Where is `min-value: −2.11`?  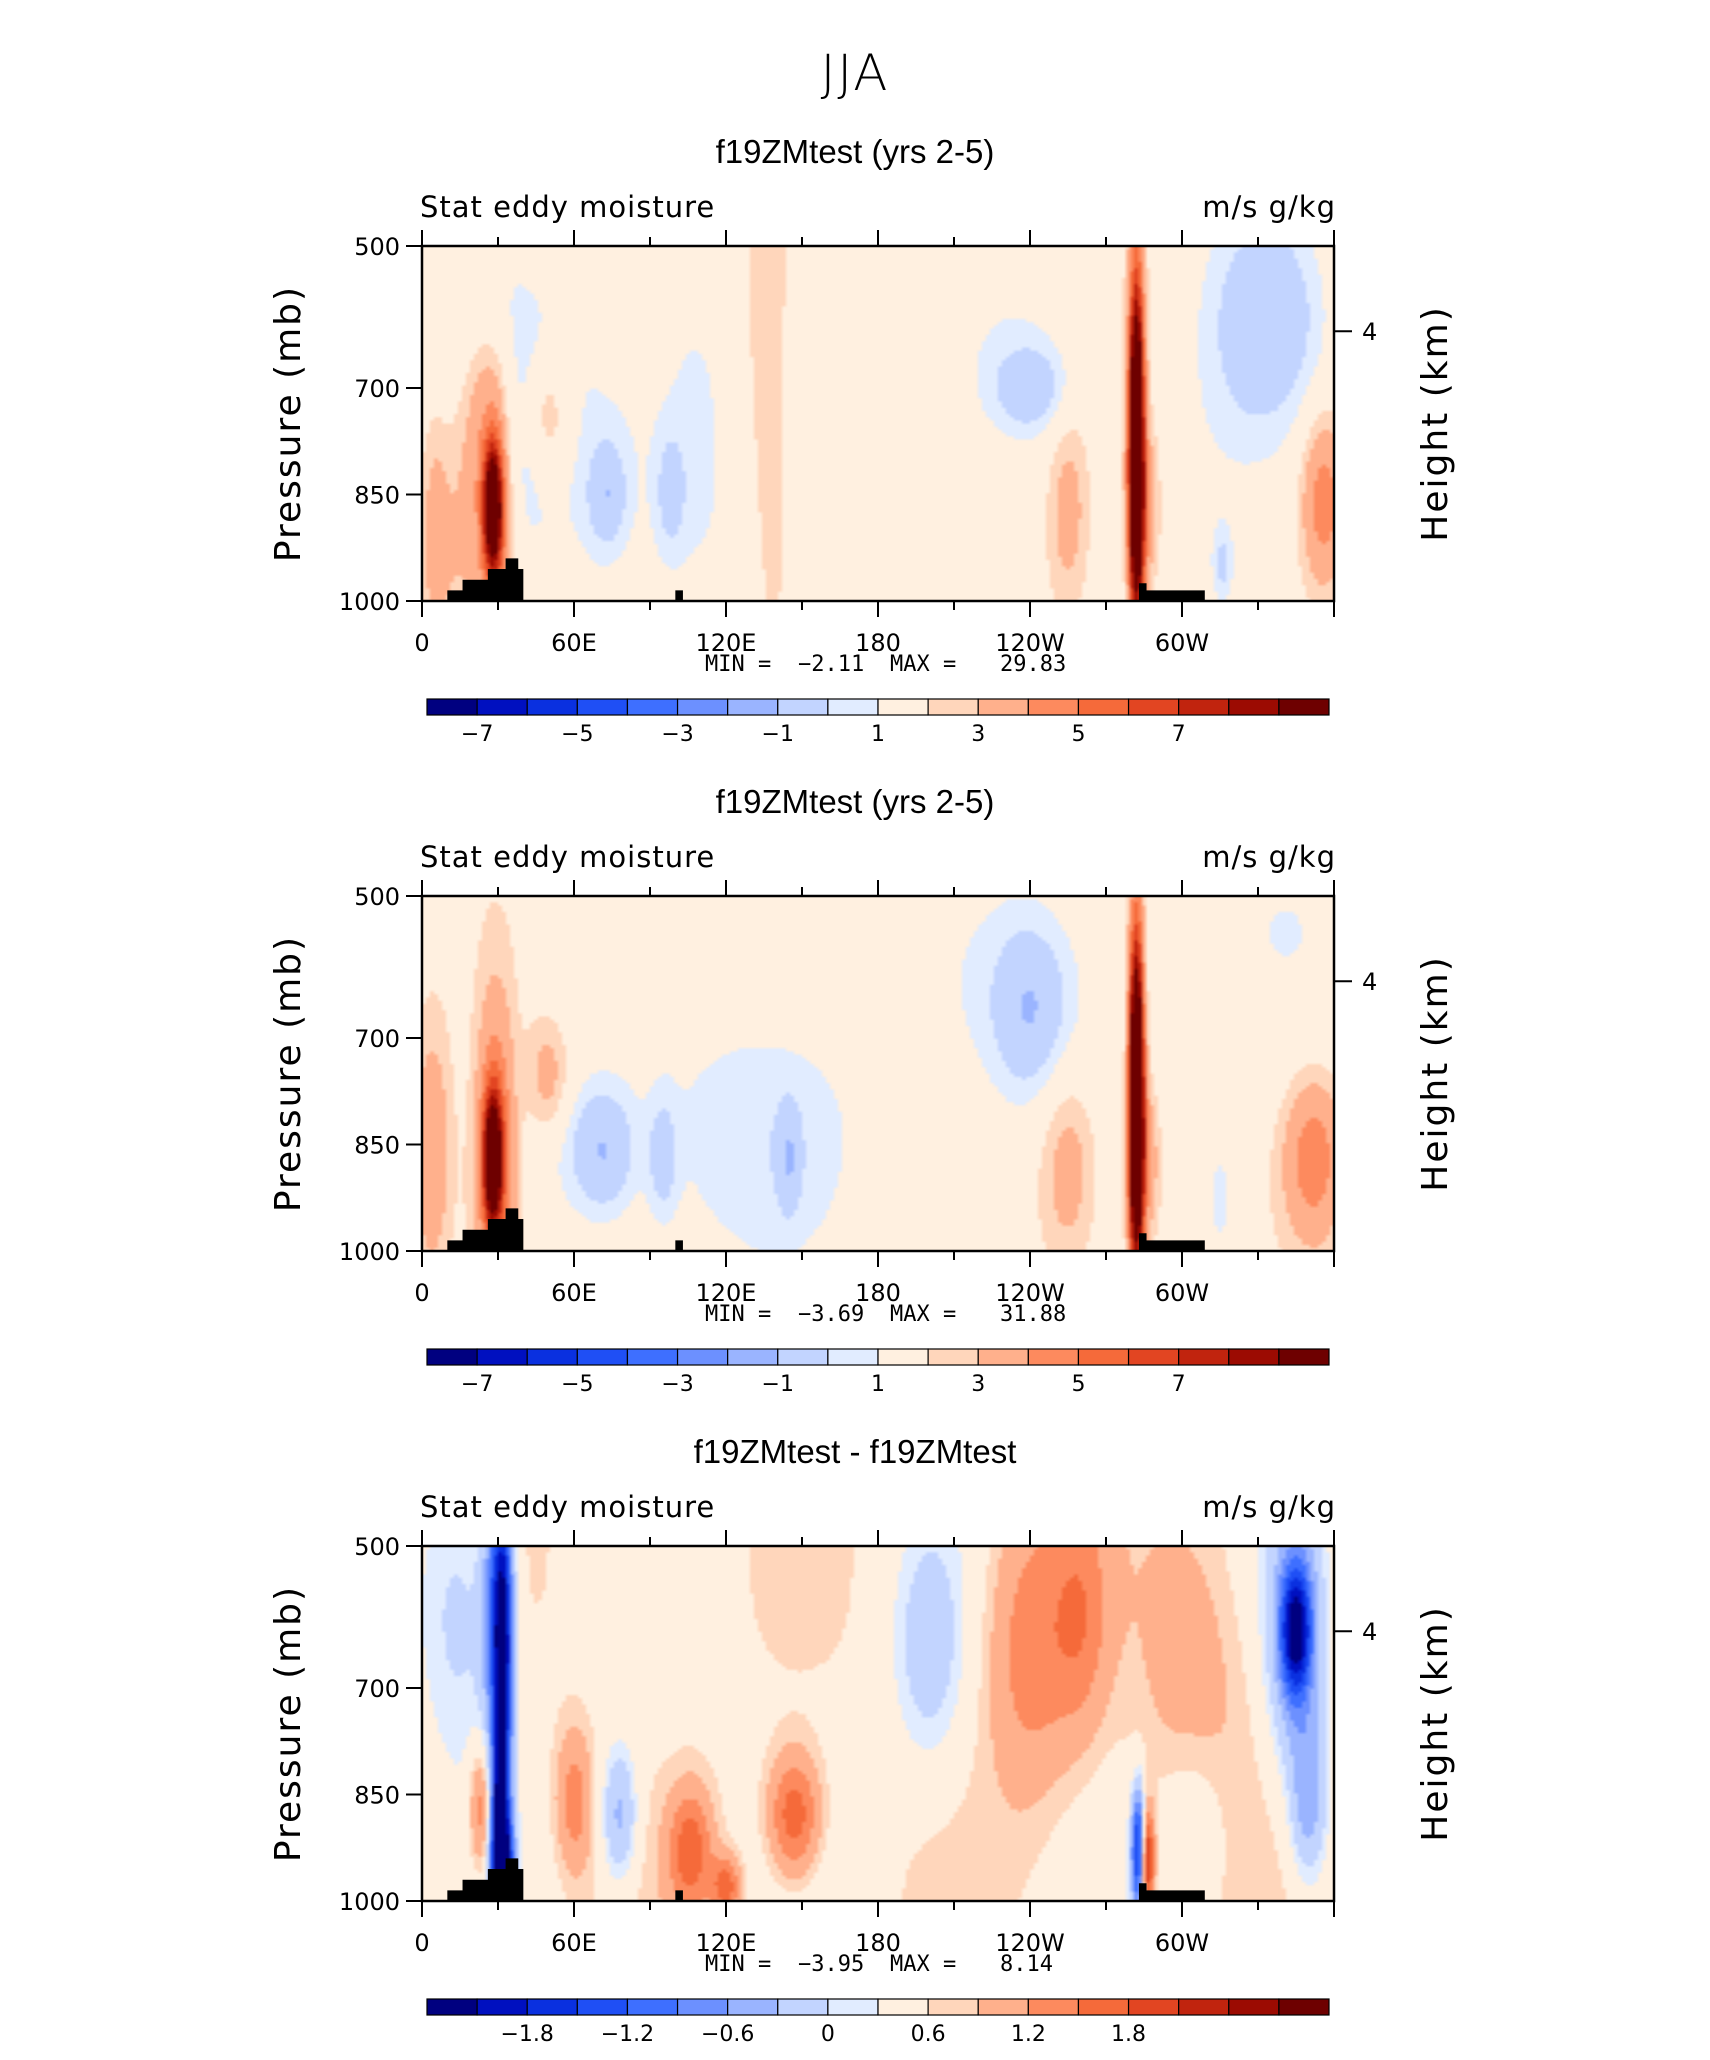 min-value: −2.11 is located at coordinates (831, 664).